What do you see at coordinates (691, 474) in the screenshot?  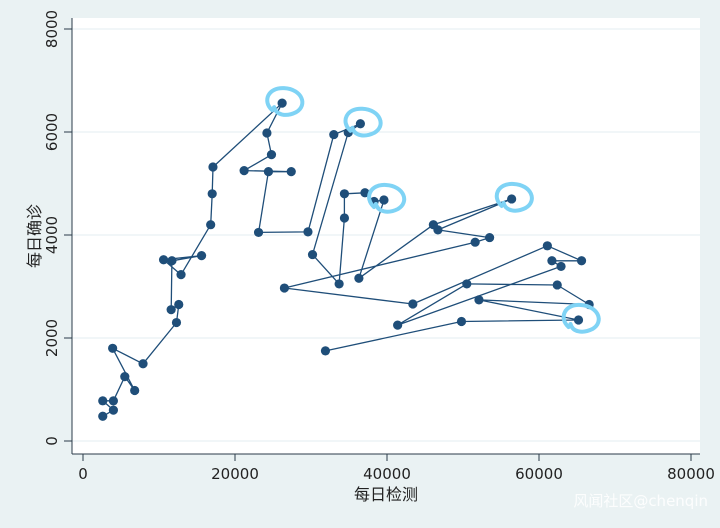 I see `x-tick-label: 80000` at bounding box center [691, 474].